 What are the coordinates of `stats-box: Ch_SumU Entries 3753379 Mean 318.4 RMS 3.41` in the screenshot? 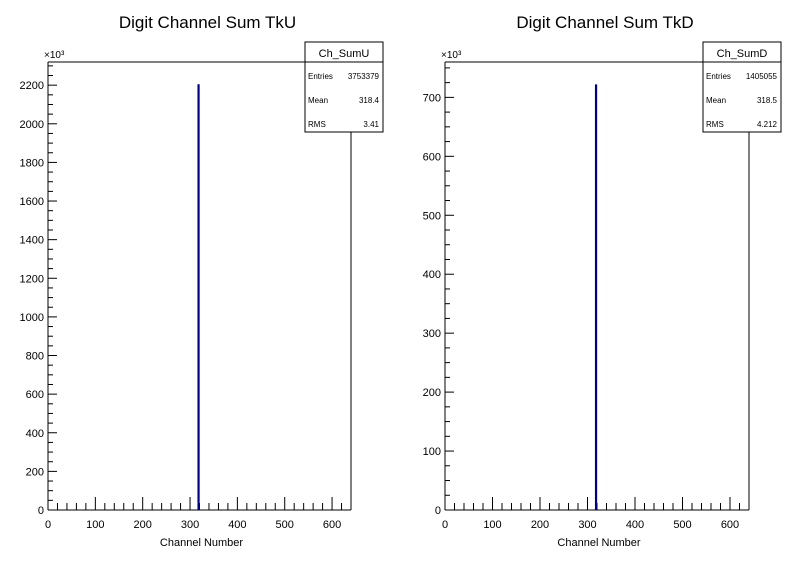 It's located at (344, 87).